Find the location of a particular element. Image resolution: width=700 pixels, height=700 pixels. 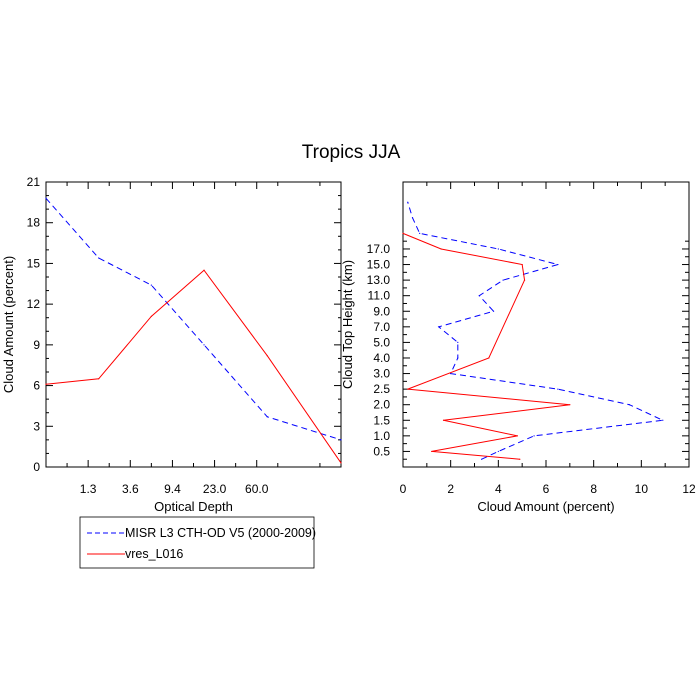

right-x-tick-label: 12 is located at coordinates (689, 489).